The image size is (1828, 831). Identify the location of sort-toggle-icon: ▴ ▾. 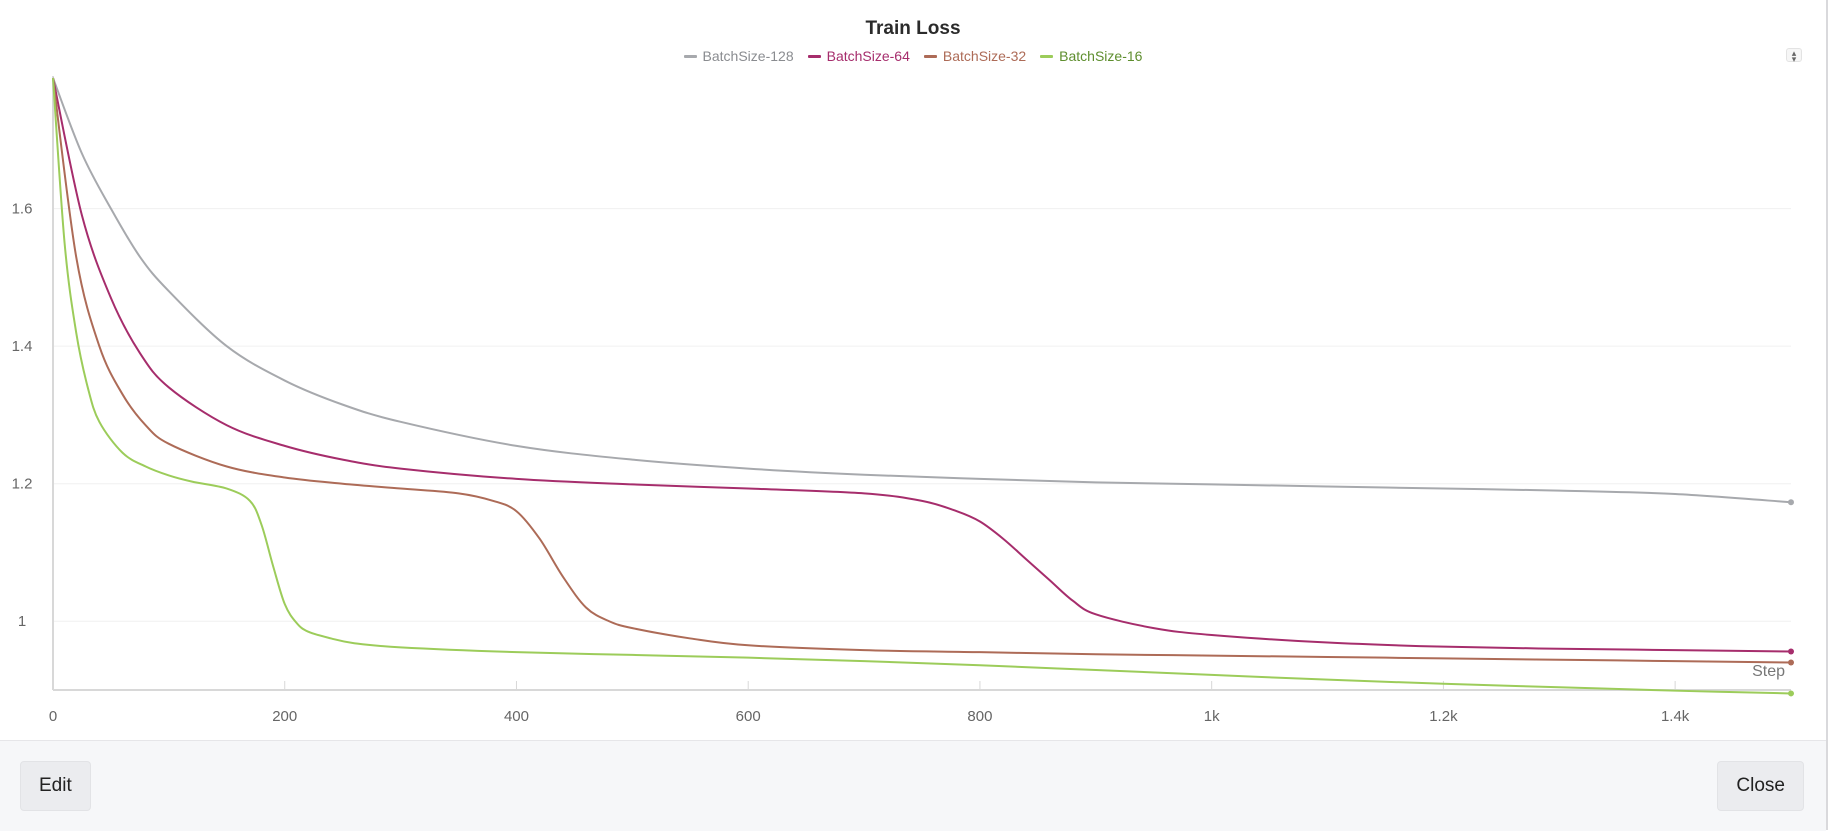
(1794, 56).